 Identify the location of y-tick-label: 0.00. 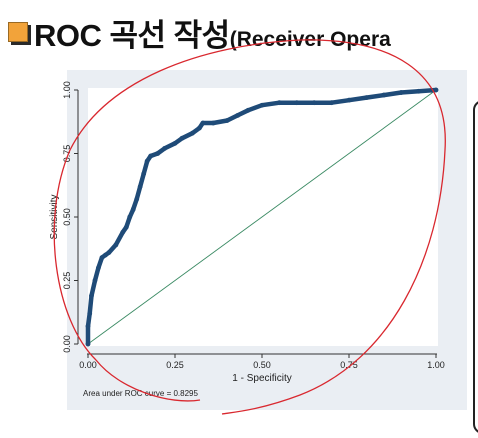
(67, 344).